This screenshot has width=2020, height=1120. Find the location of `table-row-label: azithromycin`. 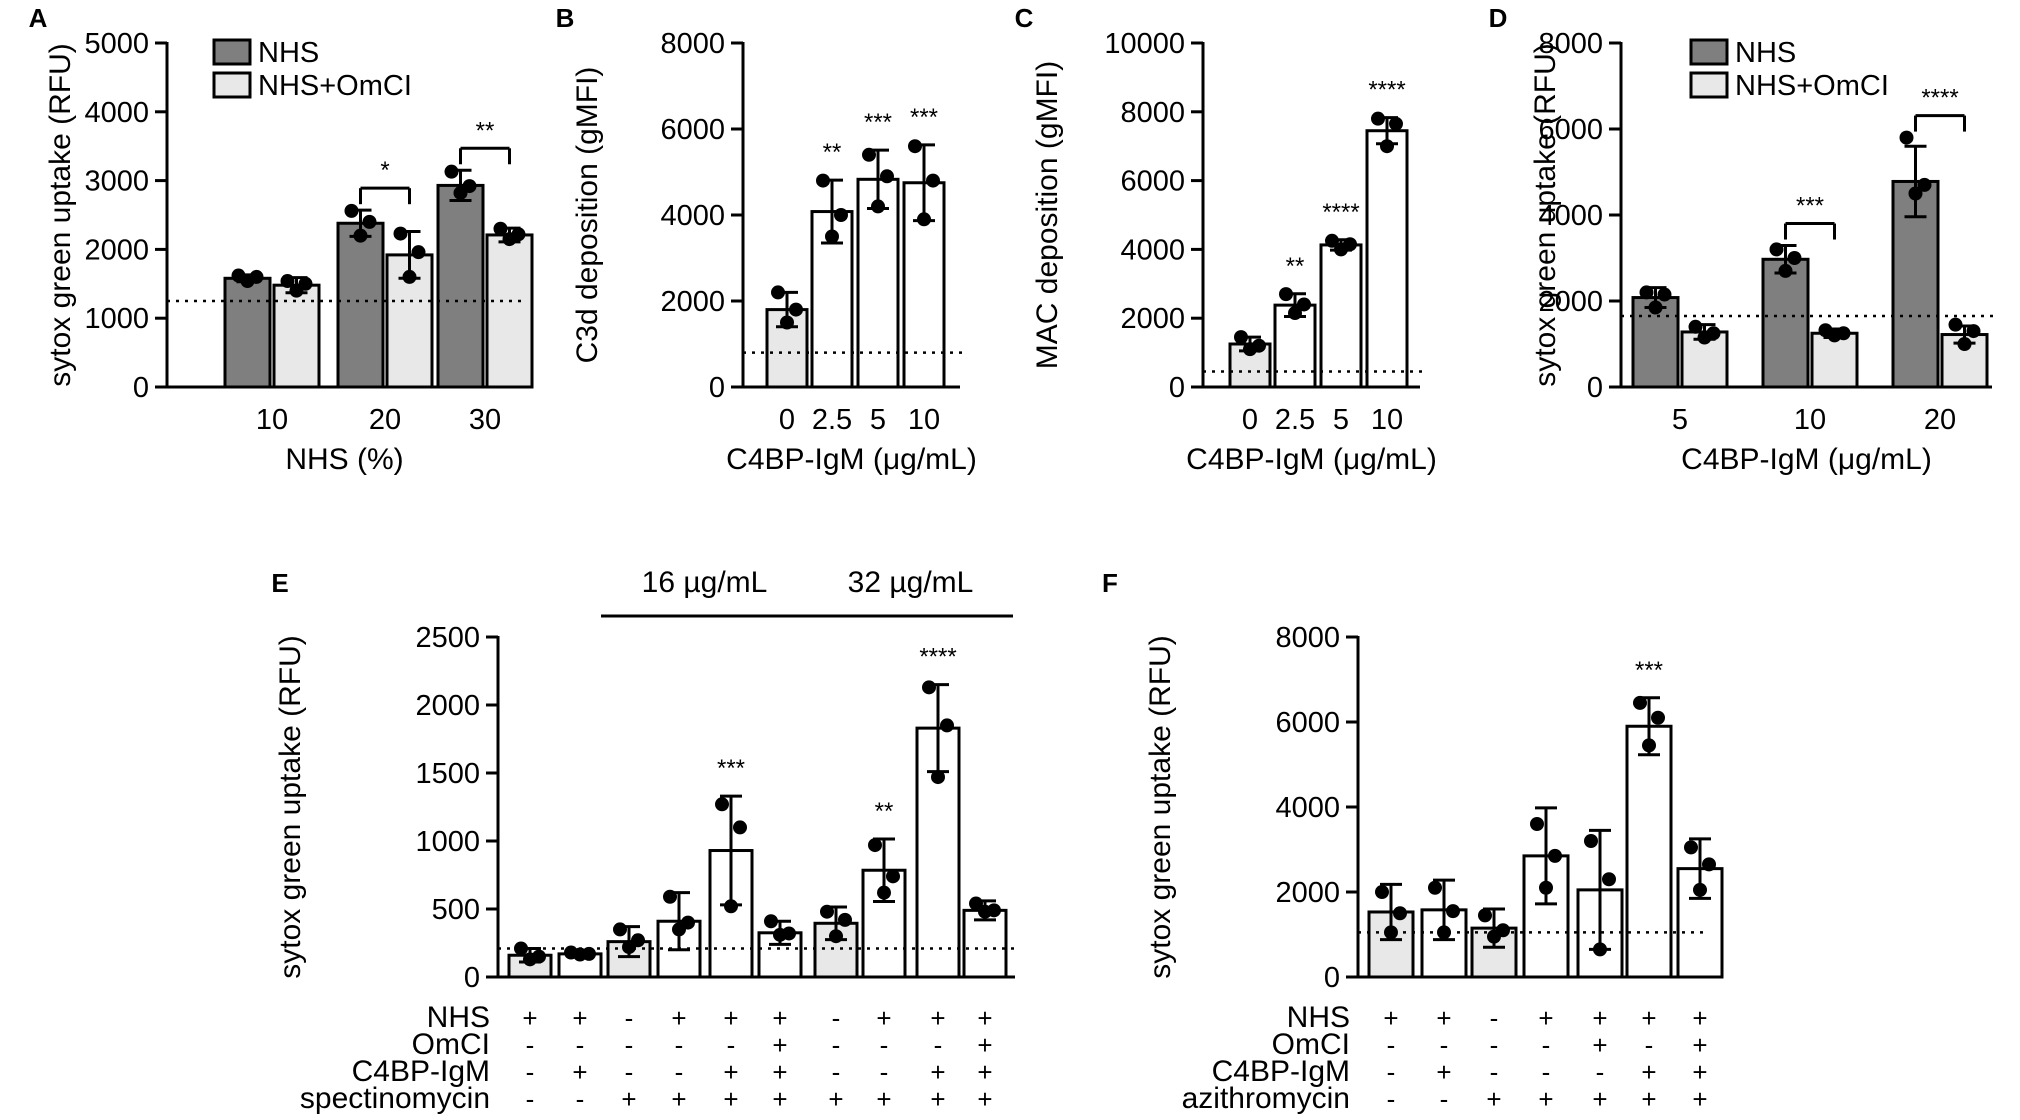

table-row-label: azithromycin is located at coordinates (1266, 1098).